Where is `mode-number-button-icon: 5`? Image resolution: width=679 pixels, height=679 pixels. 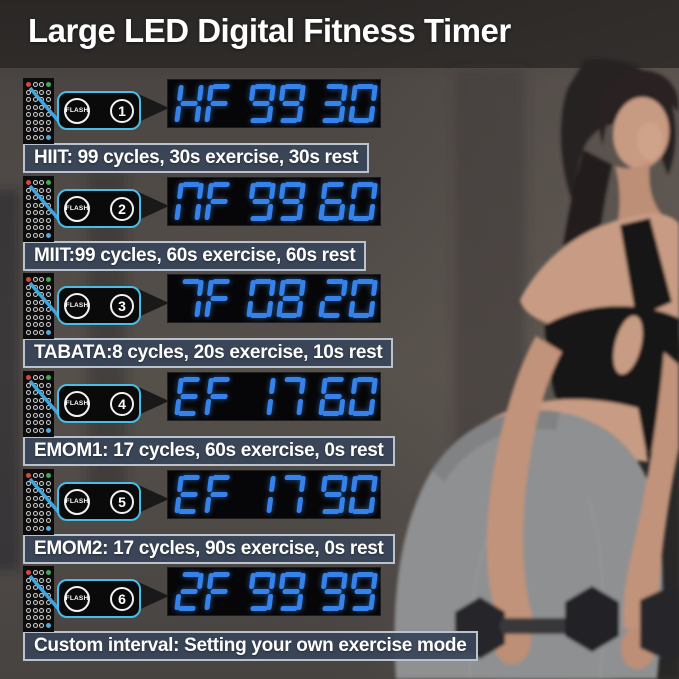
mode-number-button-icon: 5 is located at coordinates (122, 501).